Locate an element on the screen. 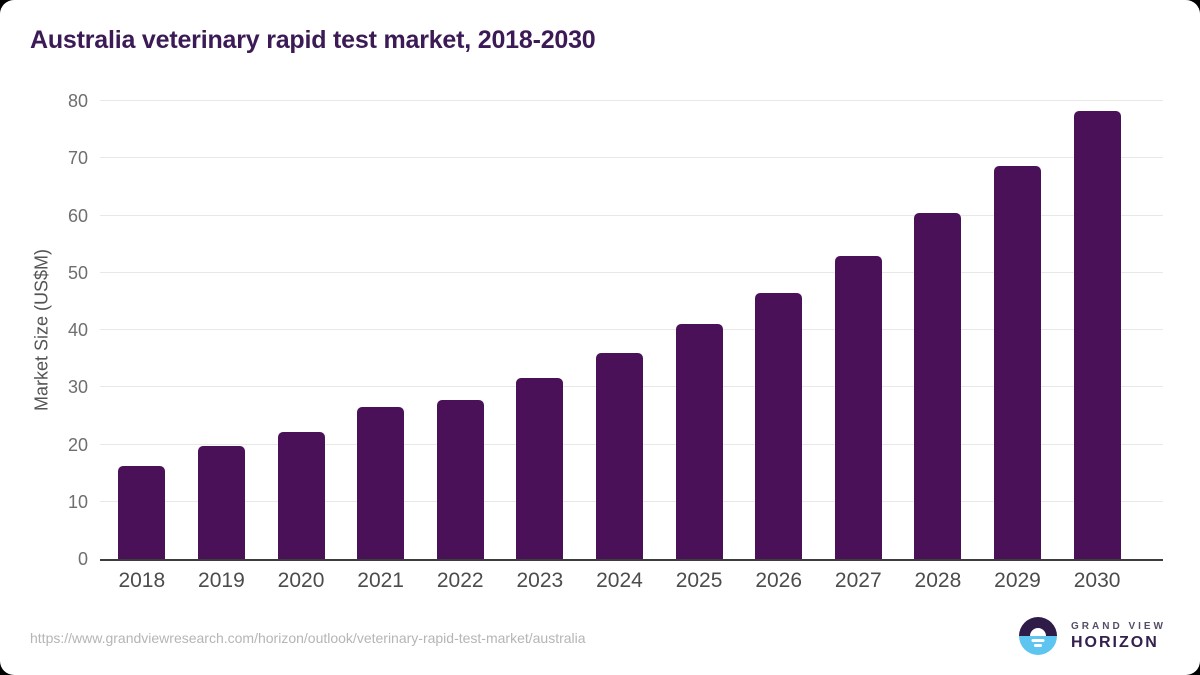  logo-text: GRAND VIEW HORIZON is located at coordinates (1118, 636).